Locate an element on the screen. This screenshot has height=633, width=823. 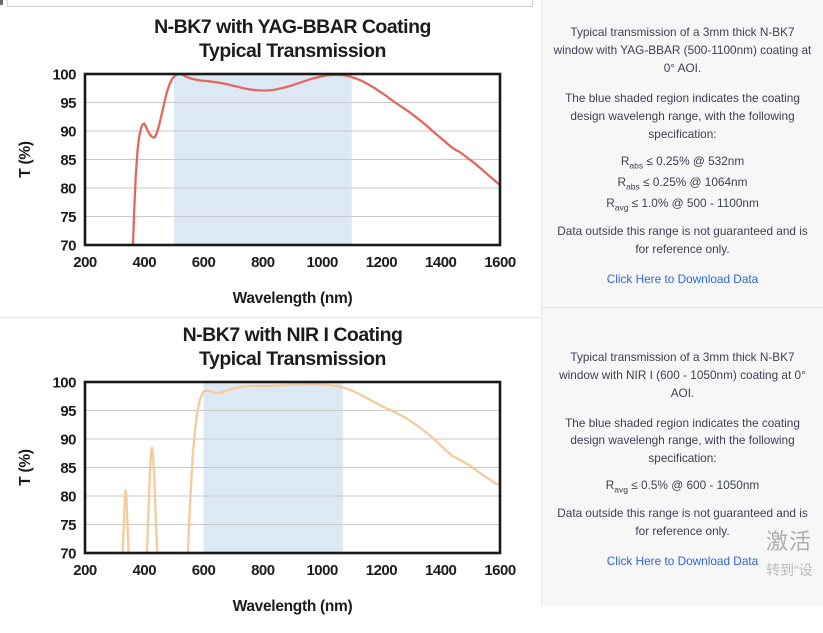
spec-line: Ravg ≤ 0.5% @ 600 - 1050nm is located at coordinates (682, 486).